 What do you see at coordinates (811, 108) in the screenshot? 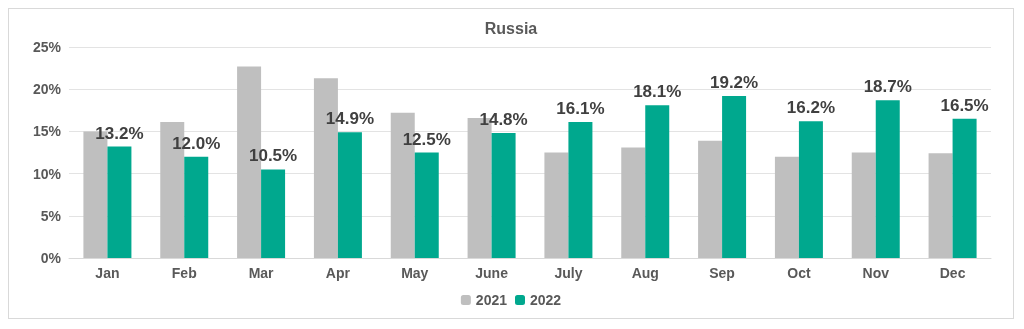
I see `data-label: 16.2%` at bounding box center [811, 108].